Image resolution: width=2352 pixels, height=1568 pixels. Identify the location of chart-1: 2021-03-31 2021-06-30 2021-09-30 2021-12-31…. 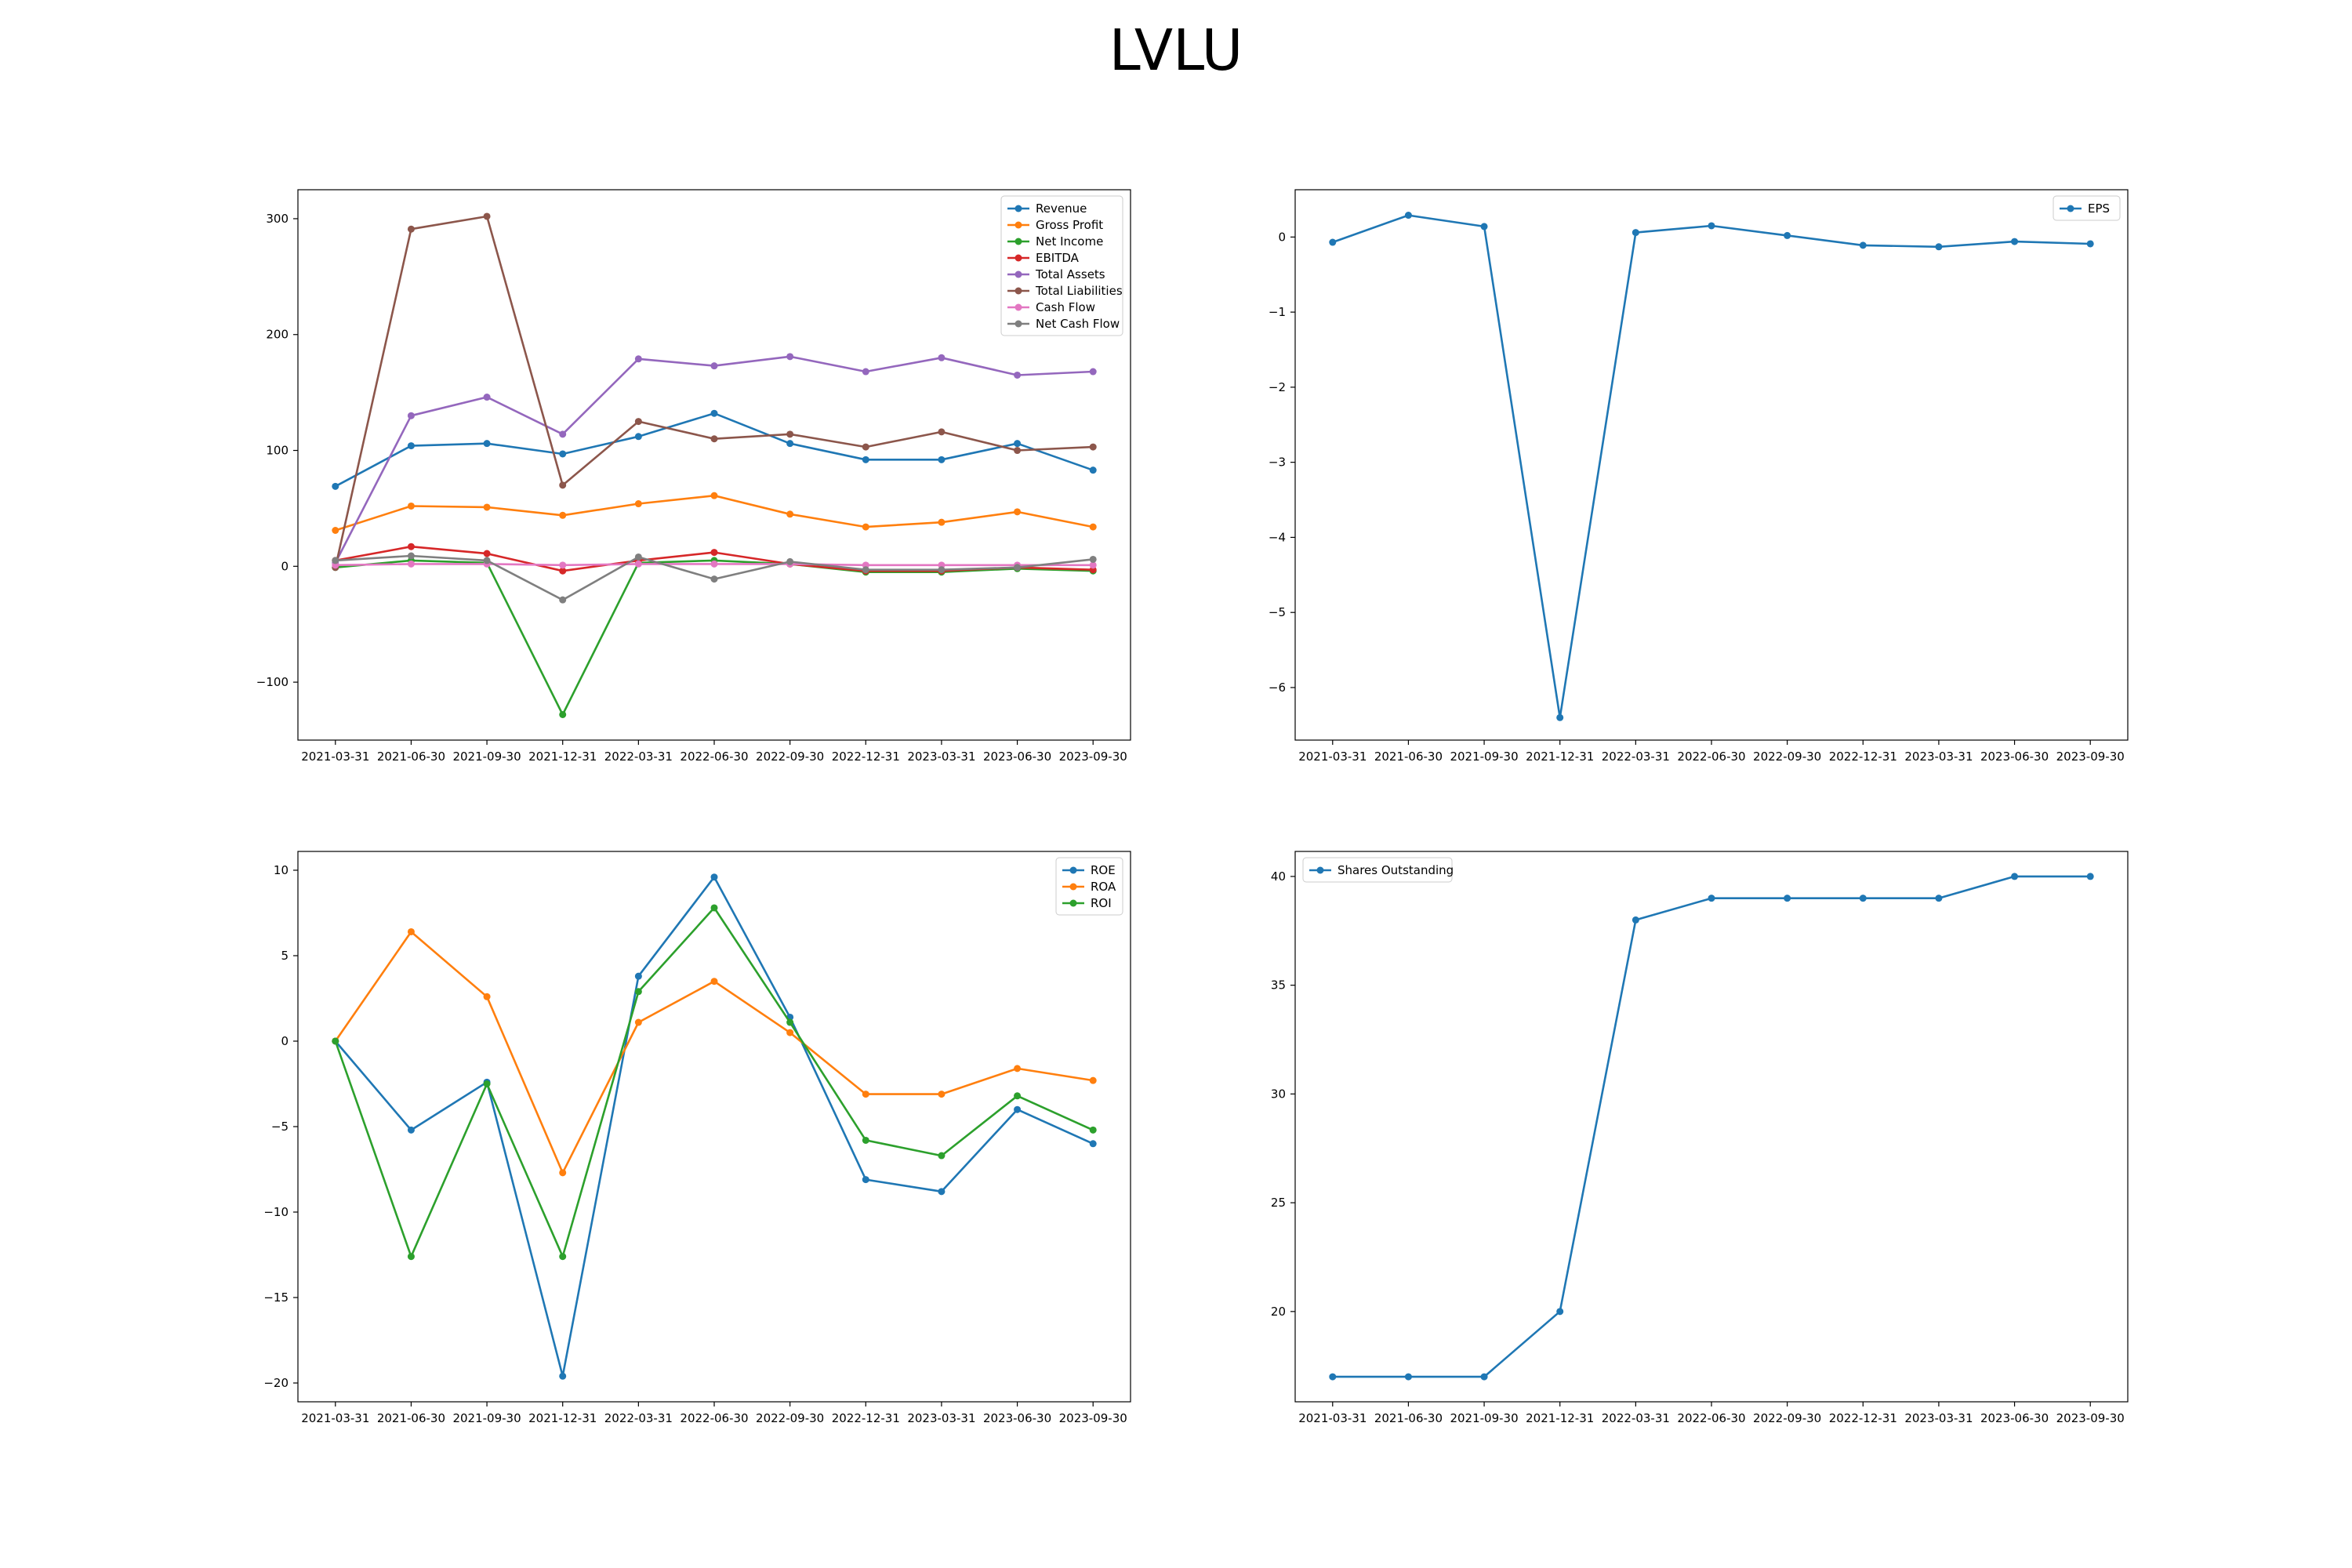
(693, 476).